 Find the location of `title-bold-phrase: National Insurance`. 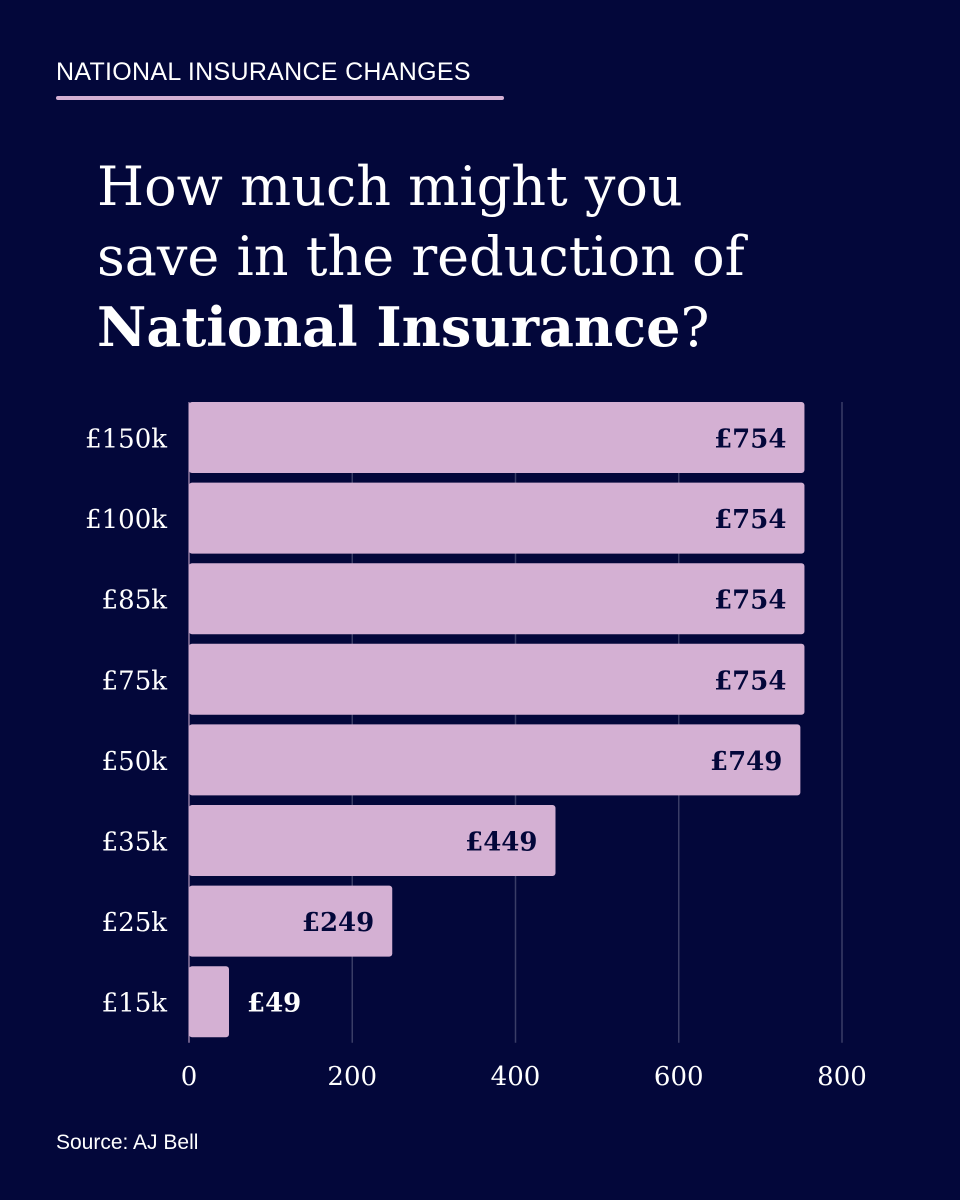

title-bold-phrase: National Insurance is located at coordinates (389, 327).